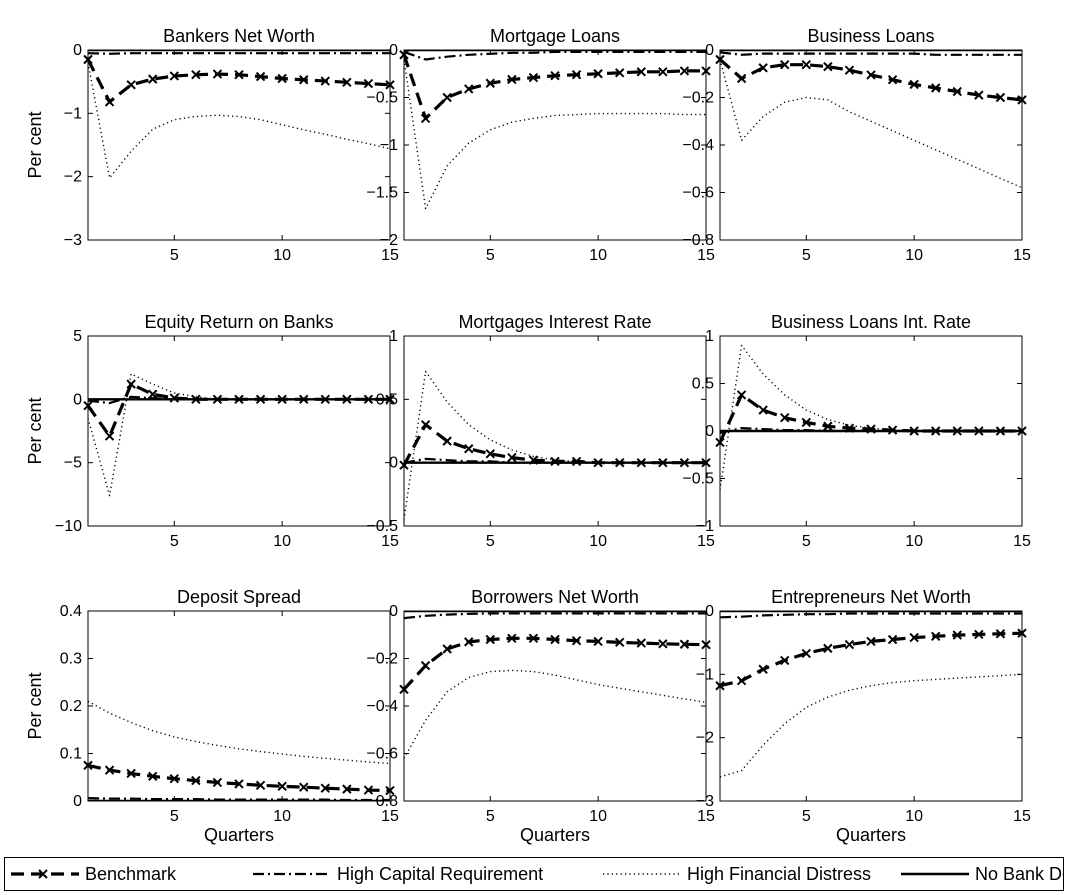 Image resolution: width=1068 pixels, height=895 pixels. I want to click on y-tick-label: 5, so click(77, 336).